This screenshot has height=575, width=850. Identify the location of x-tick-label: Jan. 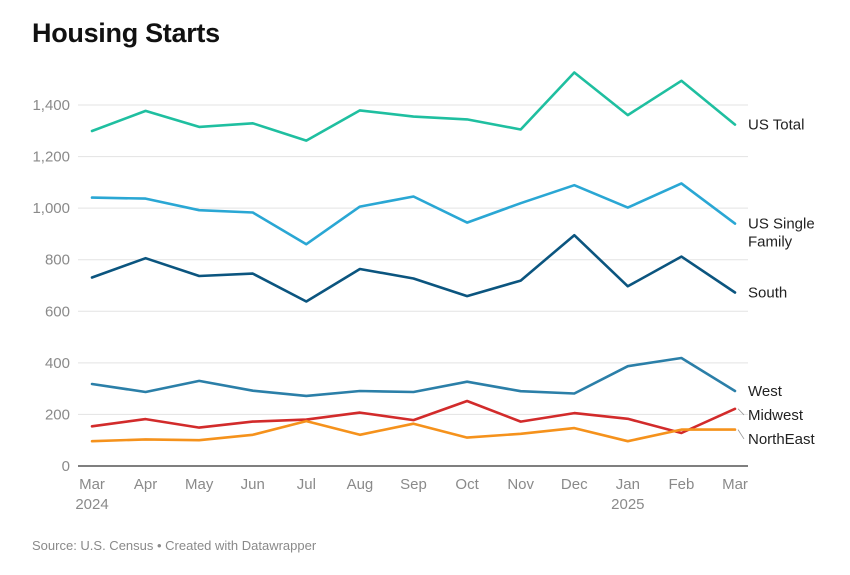
(628, 484).